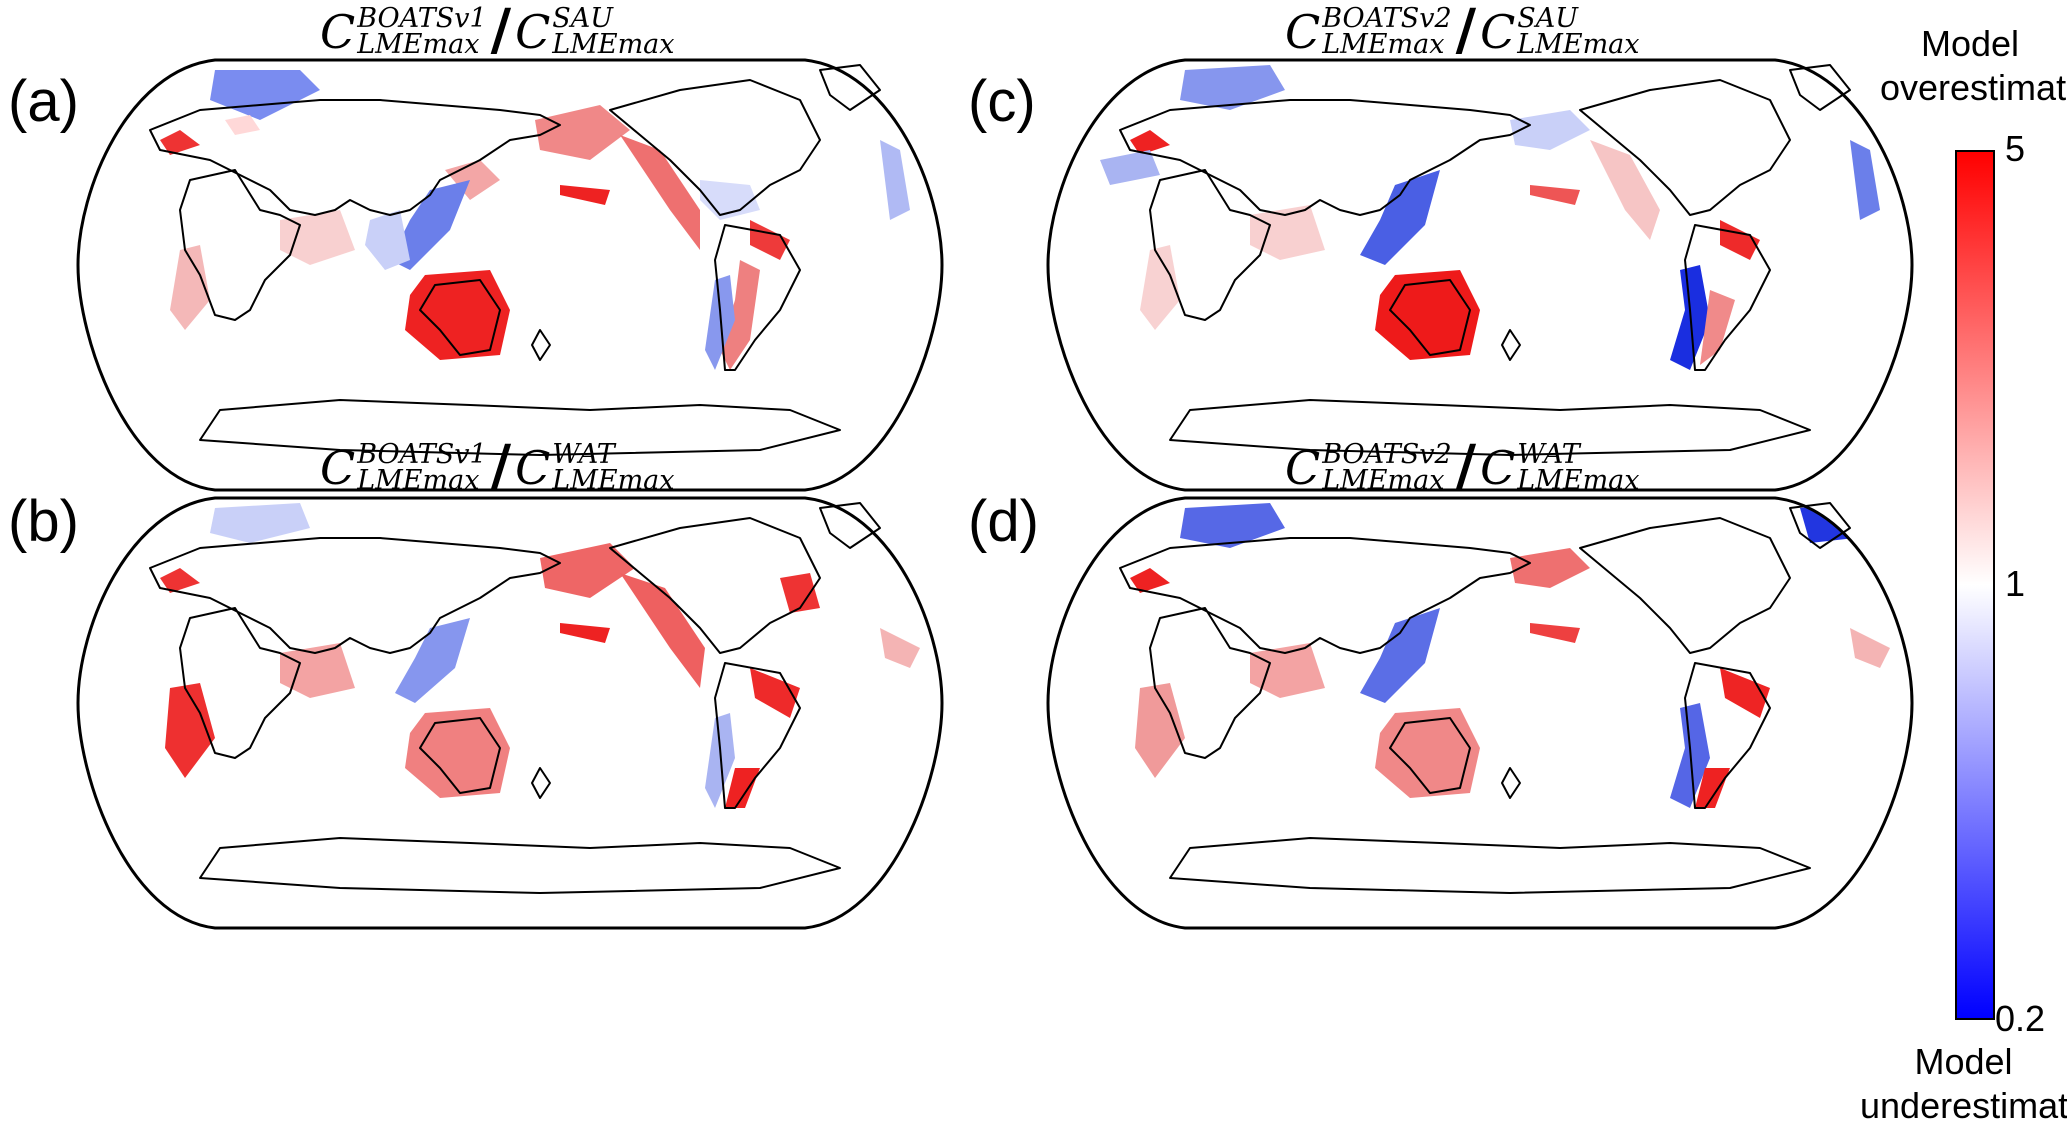 This screenshot has height=1135, width=2067. I want to click on colorbar-bottom-label: Model underestimate, so click(1963, 1083).